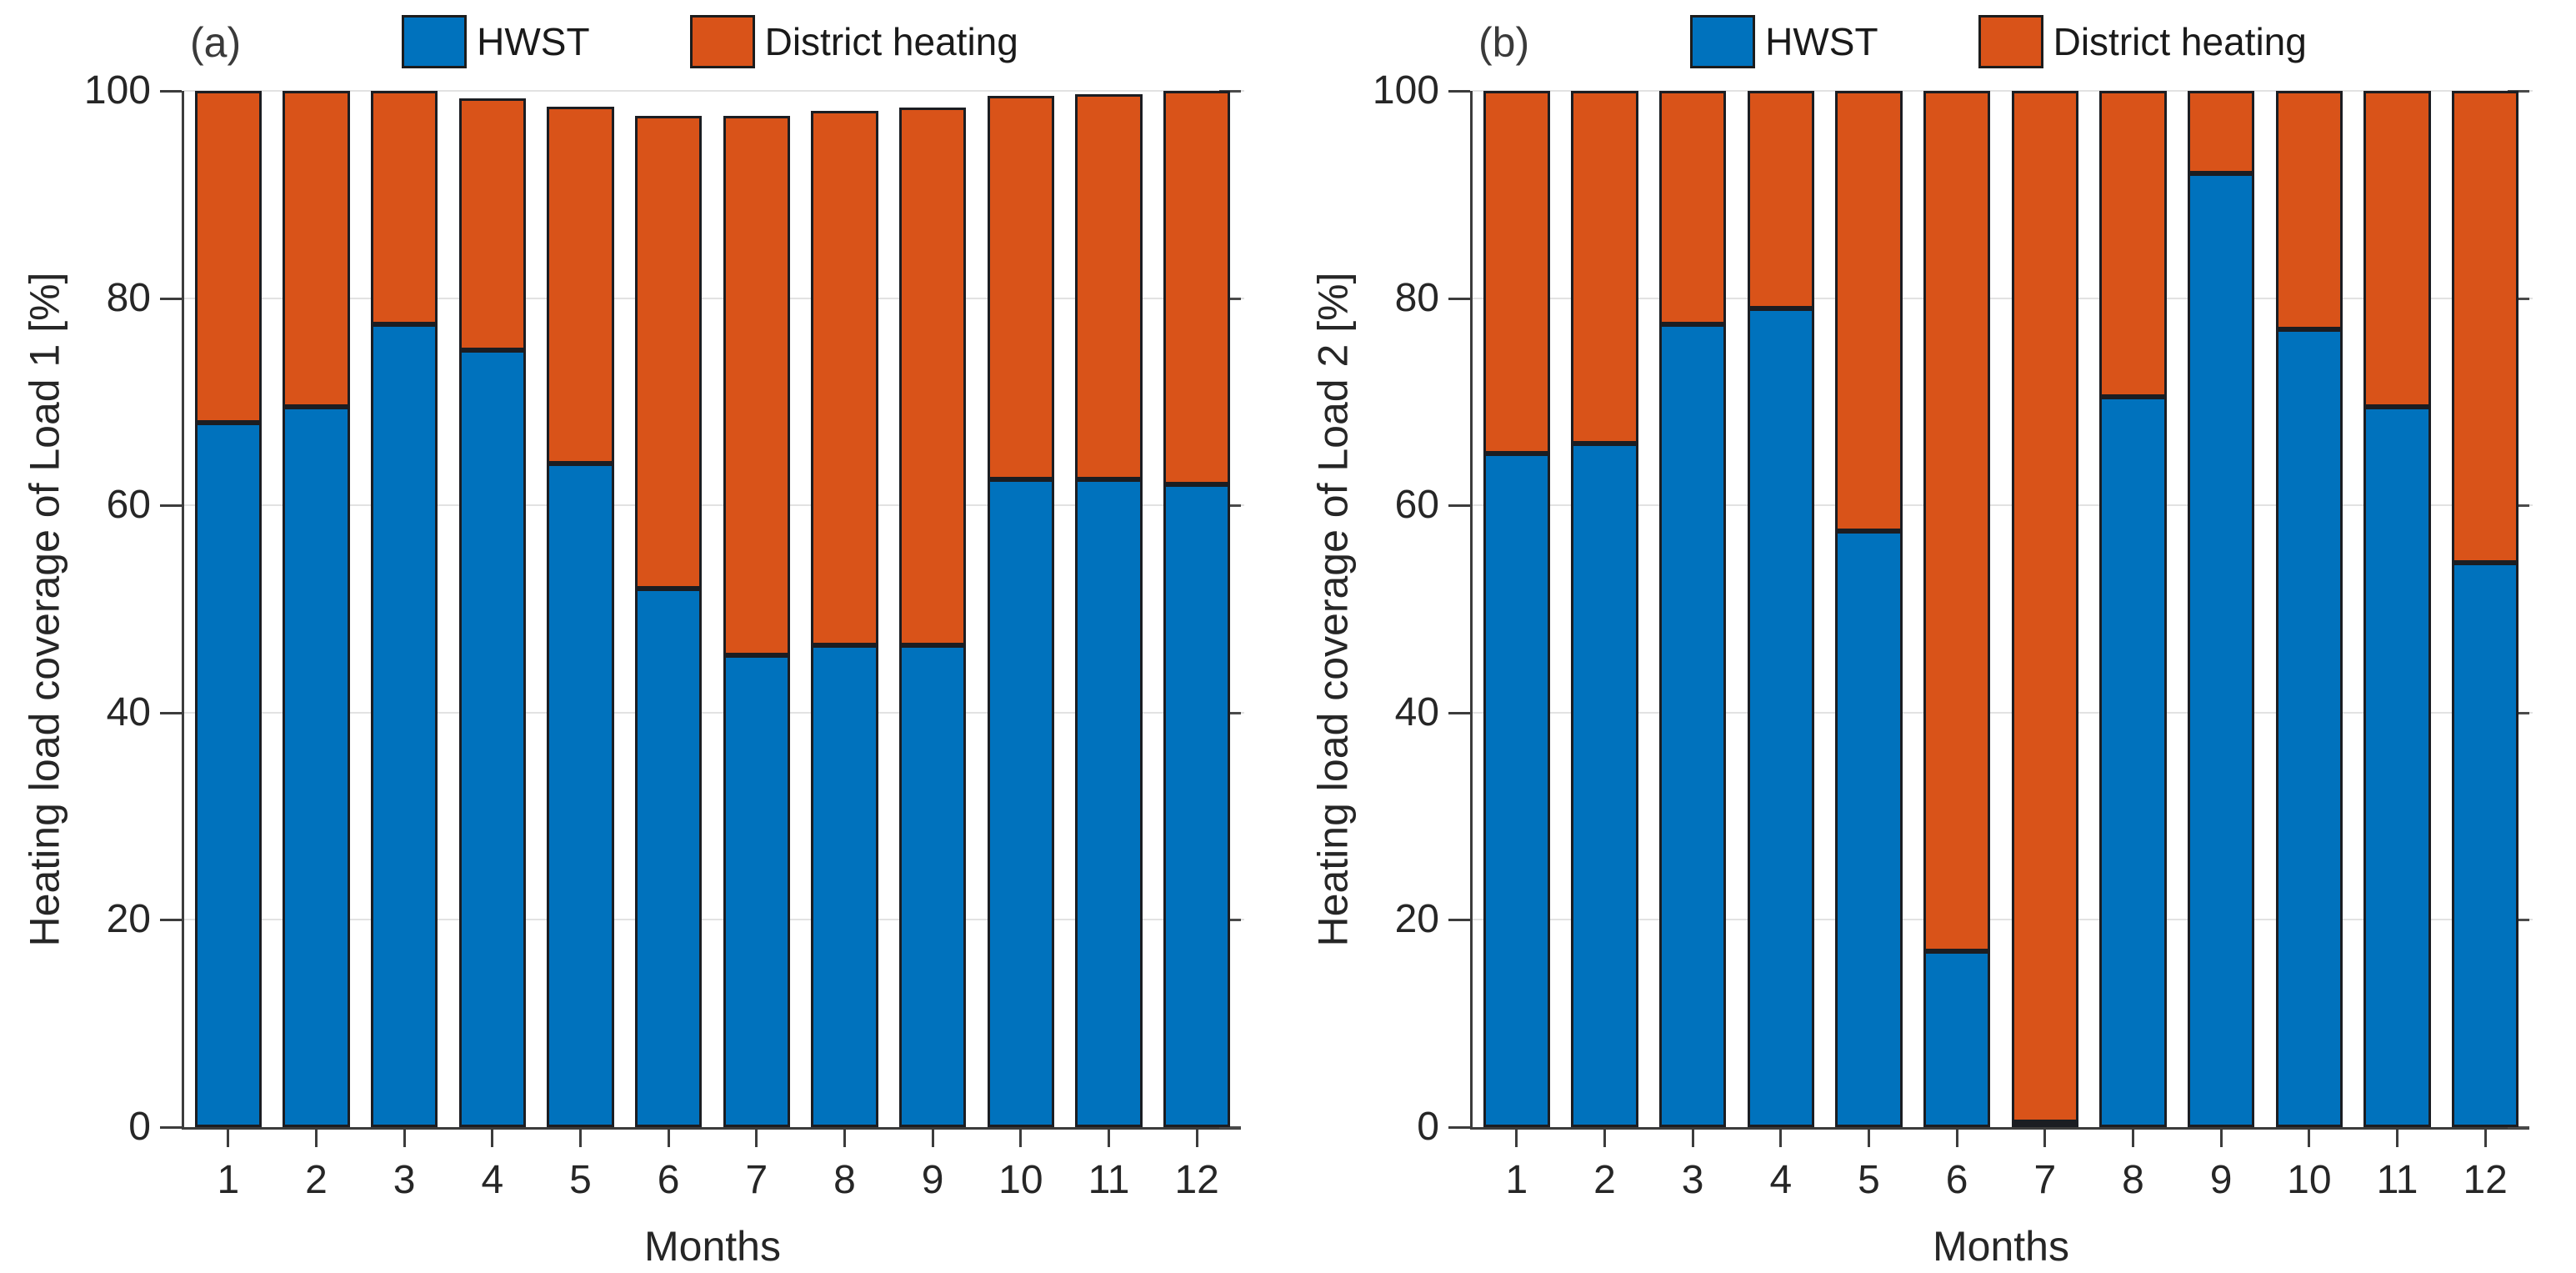 This screenshot has width=2576, height=1273. I want to click on hwst-swatch-icon, so click(1723, 42).